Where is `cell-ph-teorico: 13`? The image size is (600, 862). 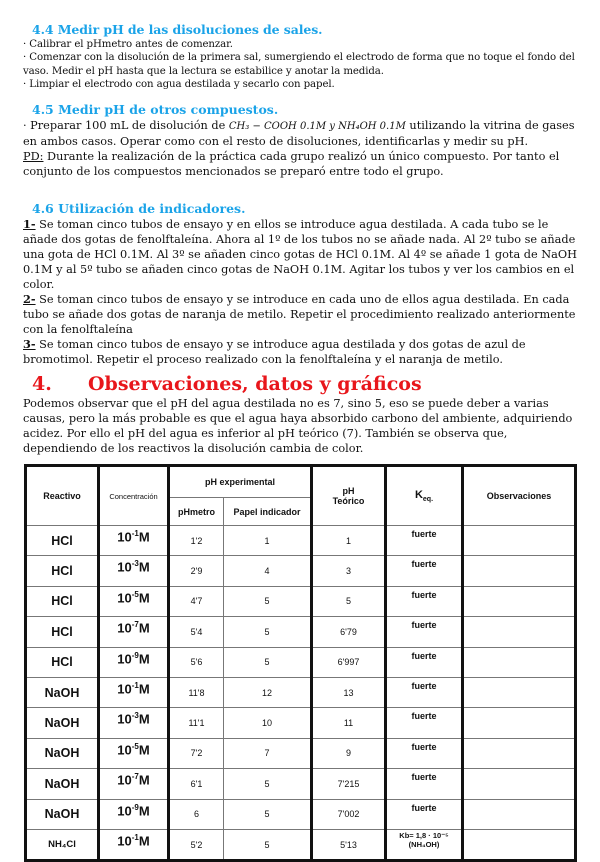
cell-ph-teorico: 13 is located at coordinates (348, 692).